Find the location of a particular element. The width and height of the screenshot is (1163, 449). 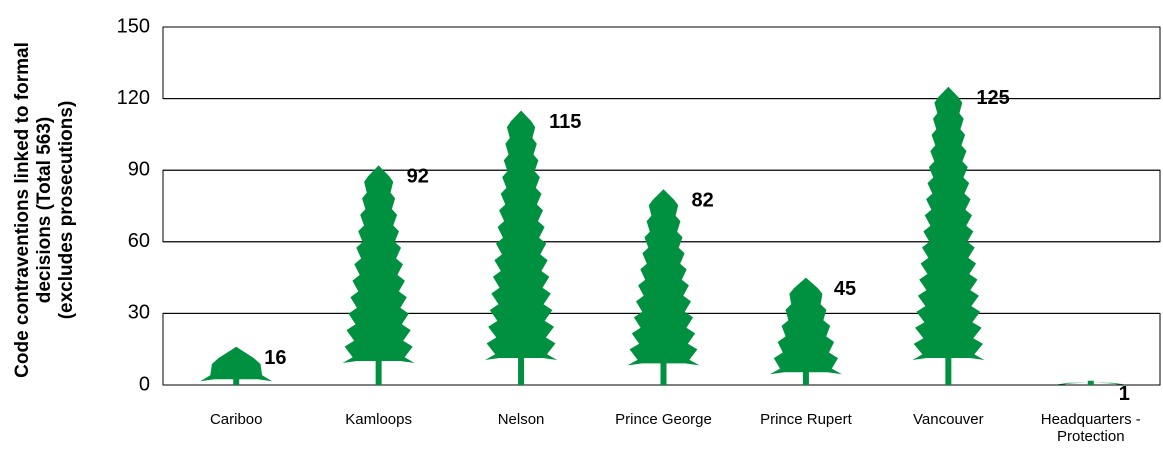

band is located at coordinates (661, 63).